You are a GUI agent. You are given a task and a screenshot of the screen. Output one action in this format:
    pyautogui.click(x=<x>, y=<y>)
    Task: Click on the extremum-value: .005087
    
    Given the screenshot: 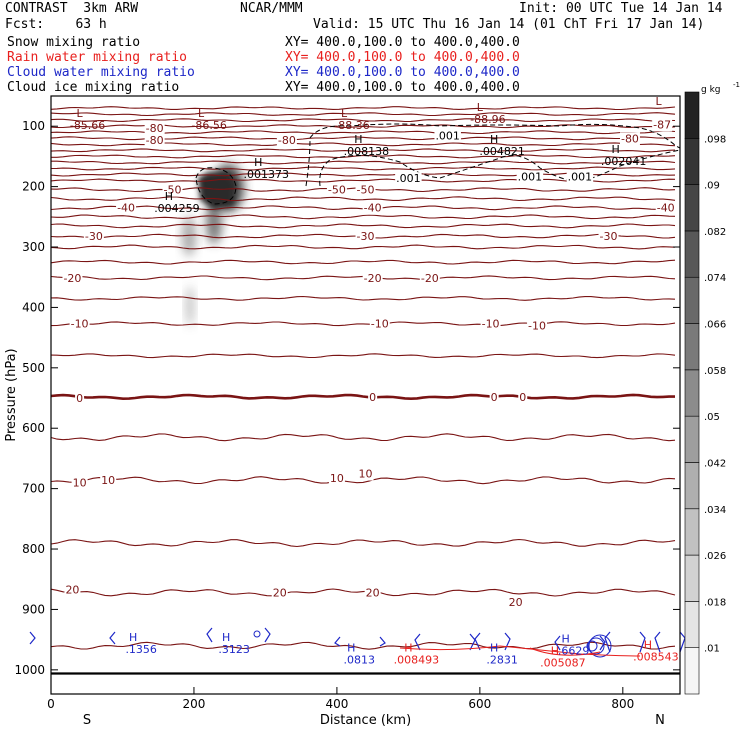 What is the action you would take?
    pyautogui.click(x=563, y=663)
    